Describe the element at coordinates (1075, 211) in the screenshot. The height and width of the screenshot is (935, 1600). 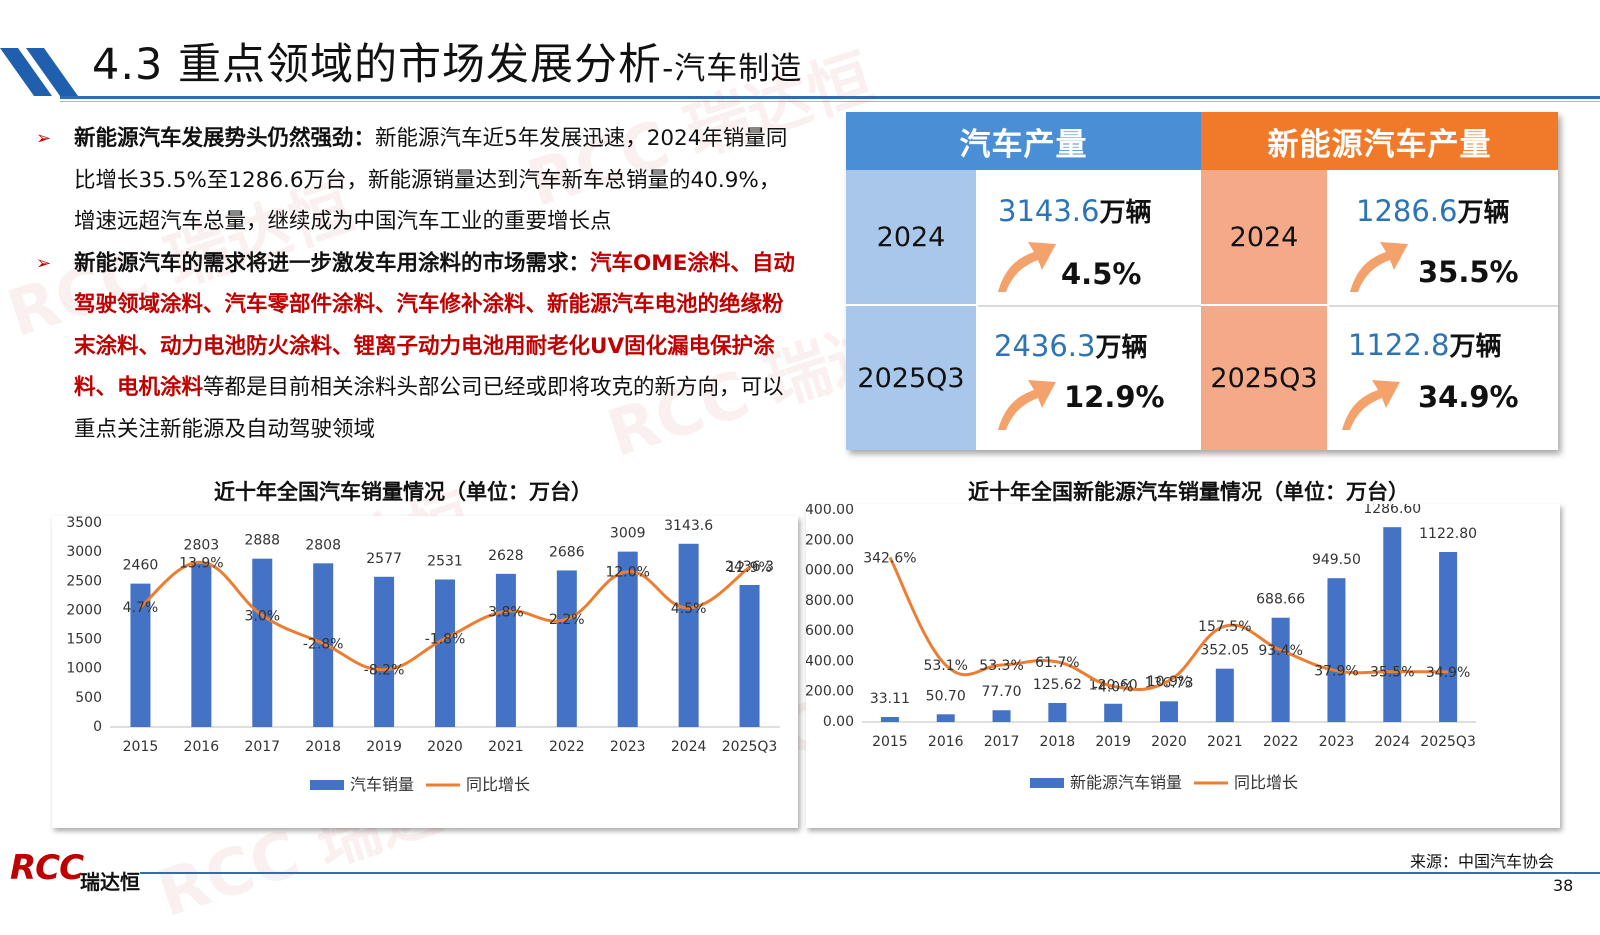
I see `stats-value: 3143.6万辆` at that location.